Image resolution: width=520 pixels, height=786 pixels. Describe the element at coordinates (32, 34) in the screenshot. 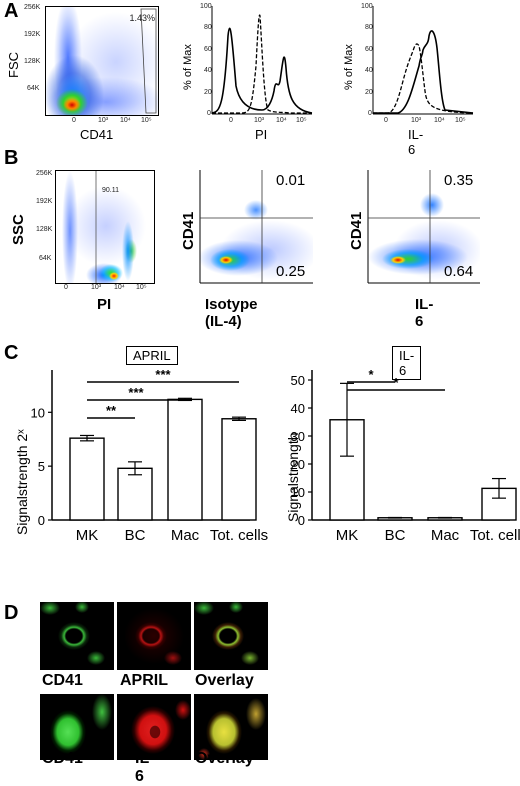

I see `a-ytick-1: 192K` at that location.